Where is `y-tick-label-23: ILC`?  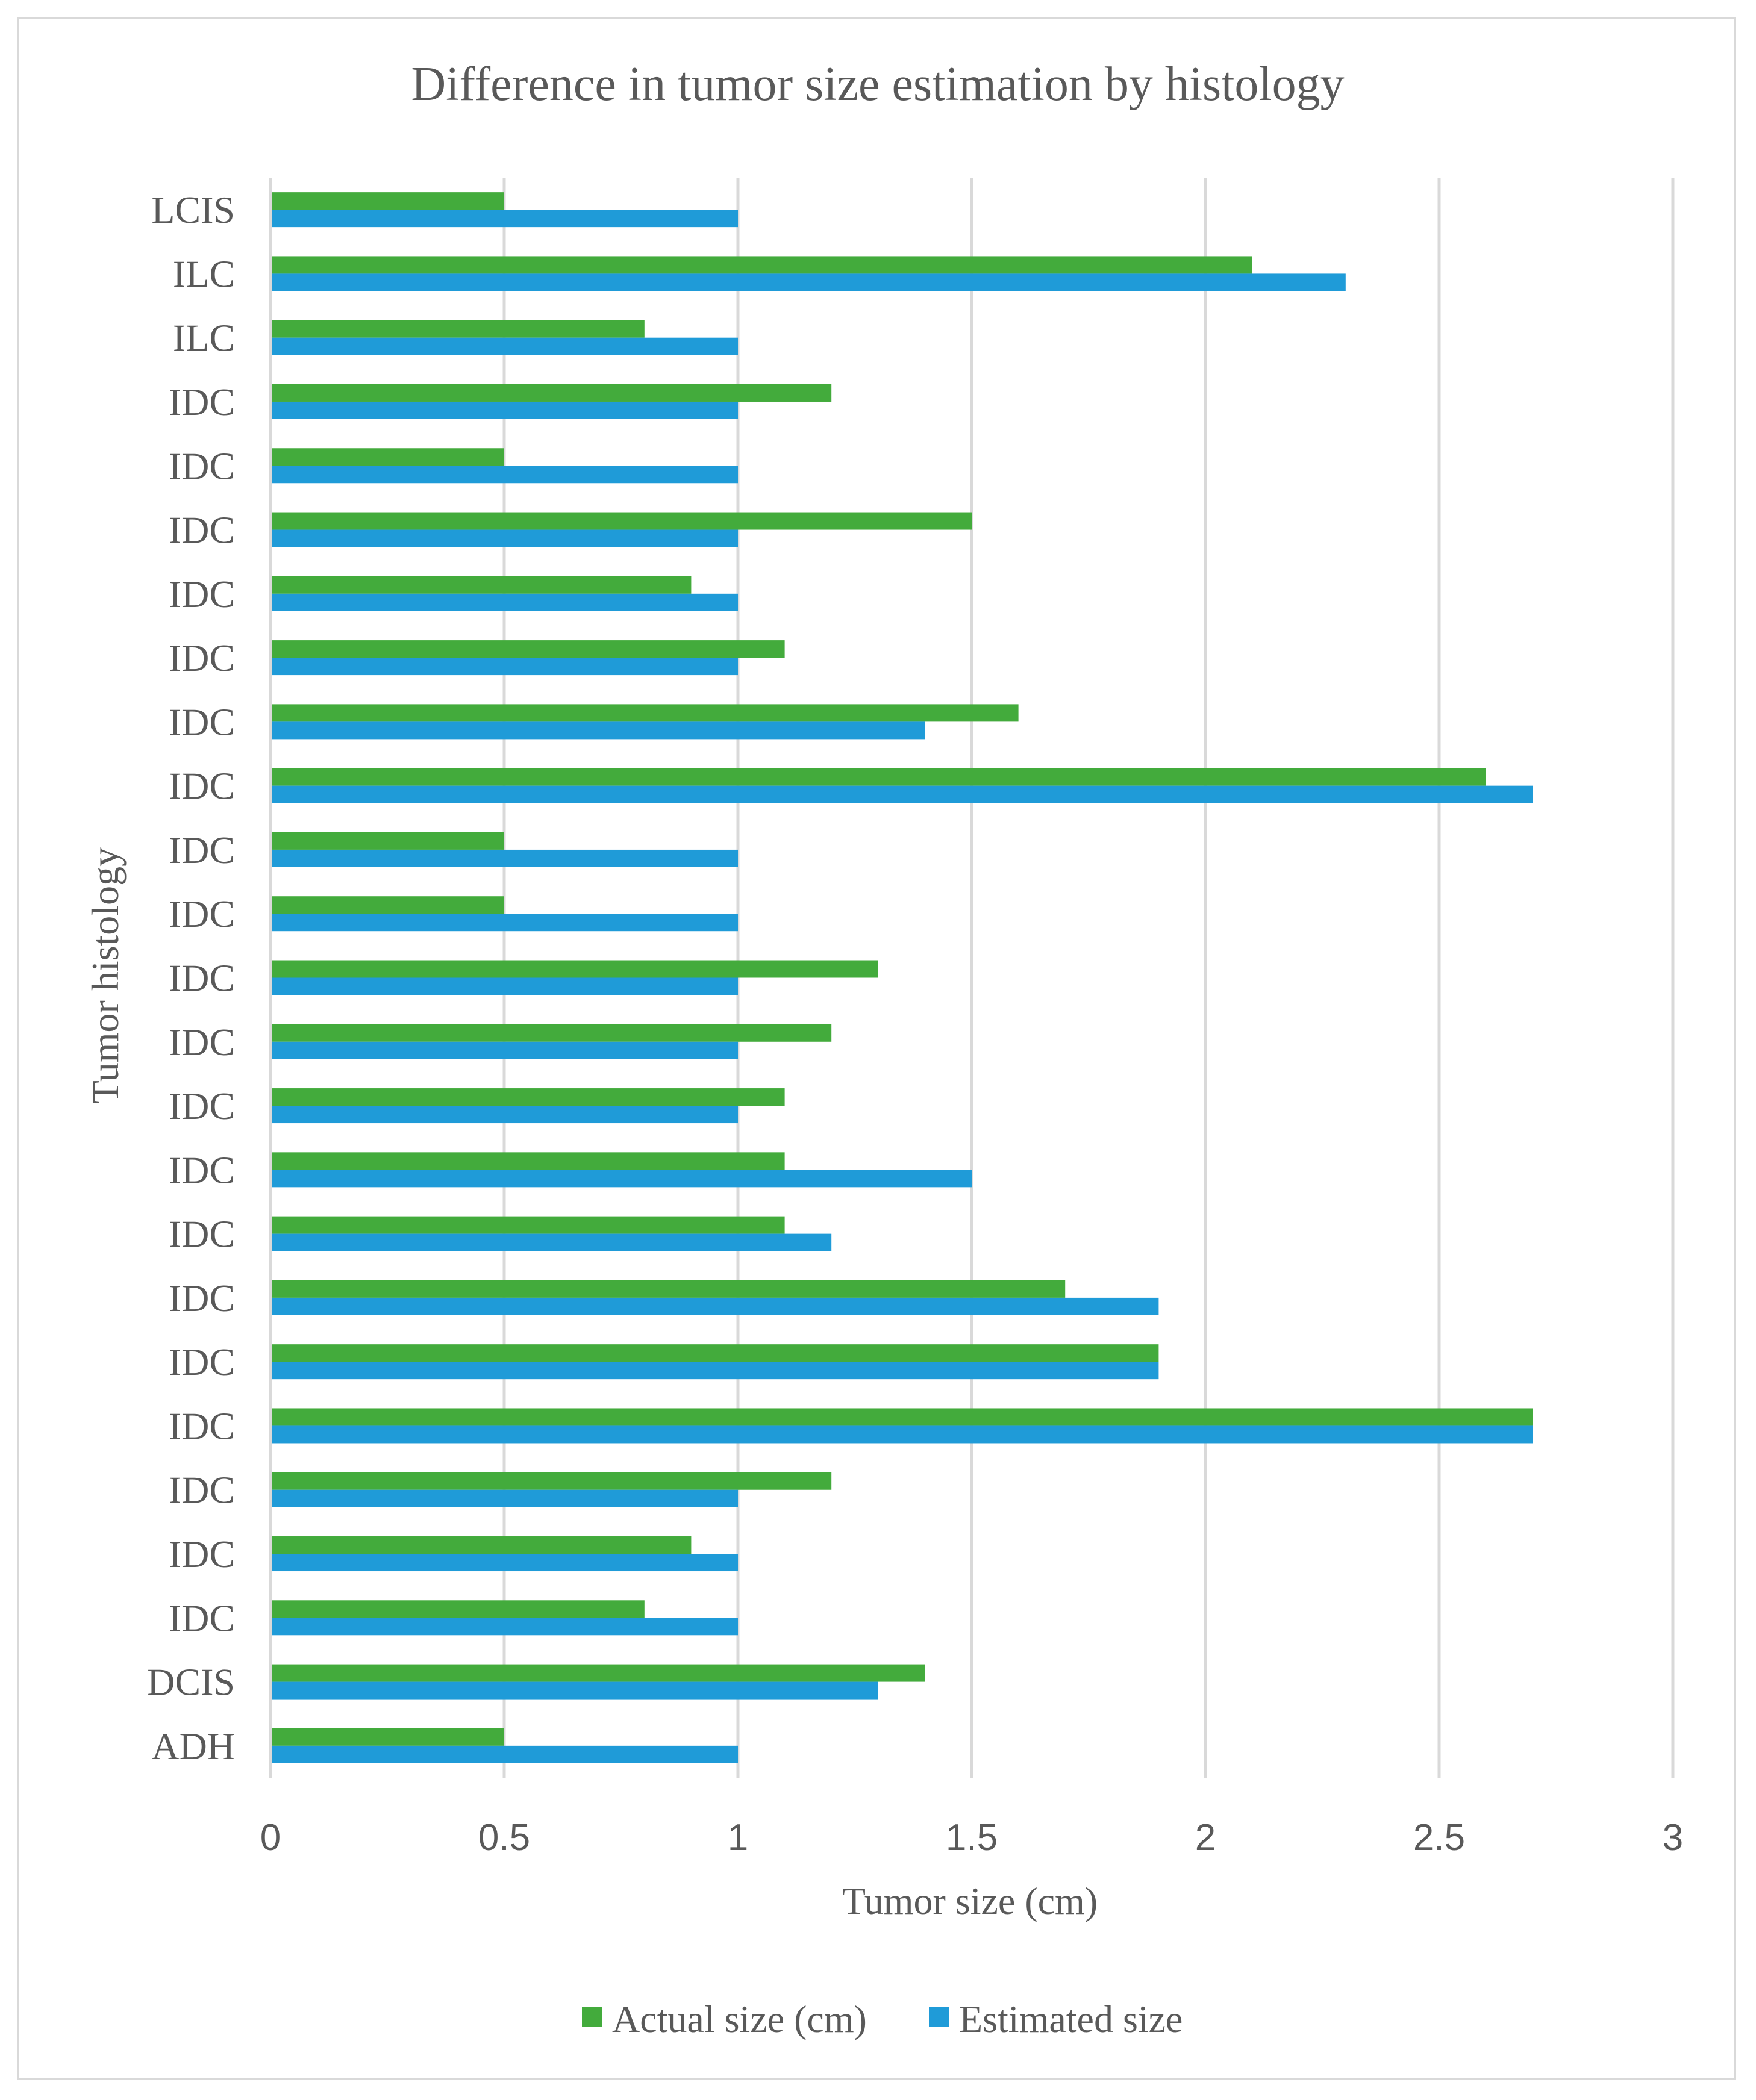
y-tick-label-23: ILC is located at coordinates (204, 273).